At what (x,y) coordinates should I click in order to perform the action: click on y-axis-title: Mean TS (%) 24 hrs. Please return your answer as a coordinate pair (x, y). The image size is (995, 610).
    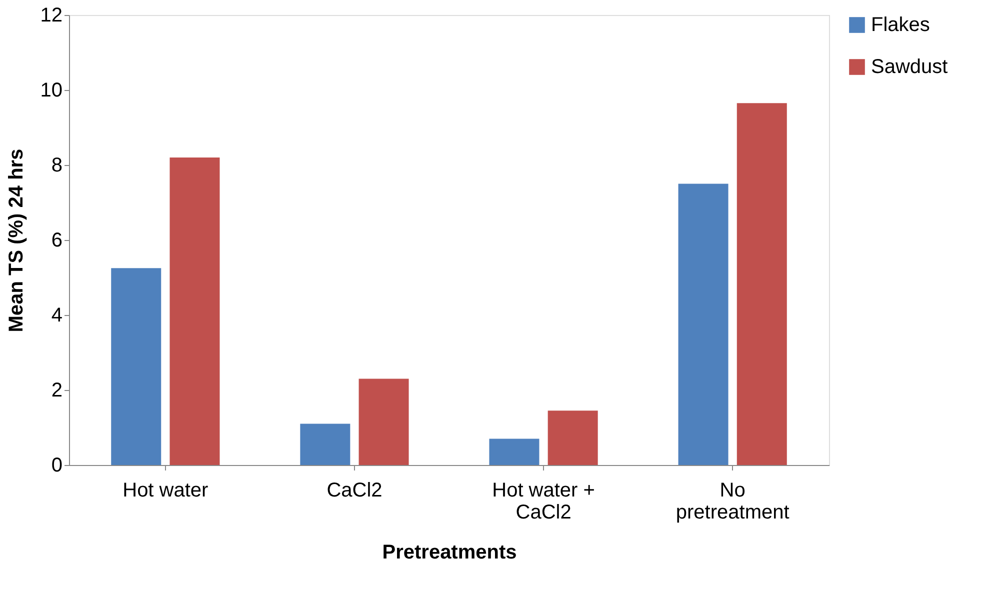
    Looking at the image, I should click on (16, 240).